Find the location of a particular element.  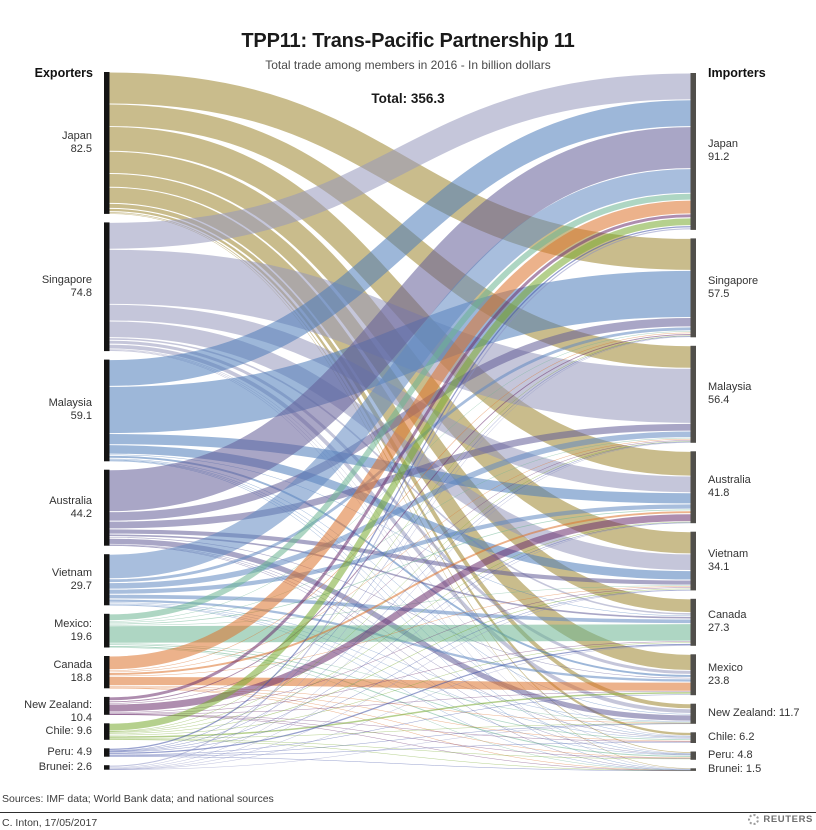

flow-mexico-australia is located at coordinates (400, 567).